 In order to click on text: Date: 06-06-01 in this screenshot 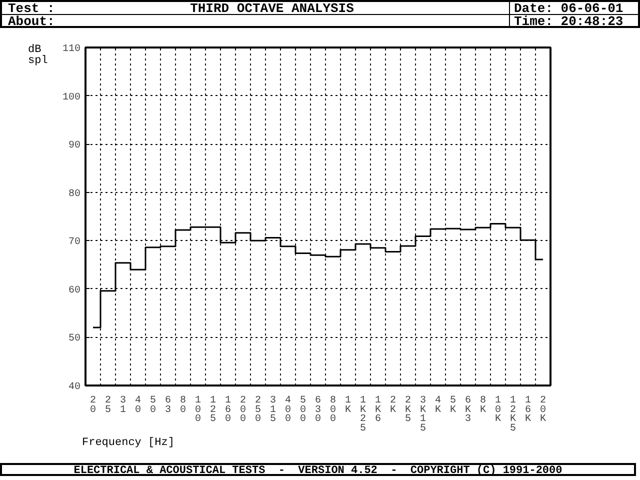, I will do `click(569, 8)`.